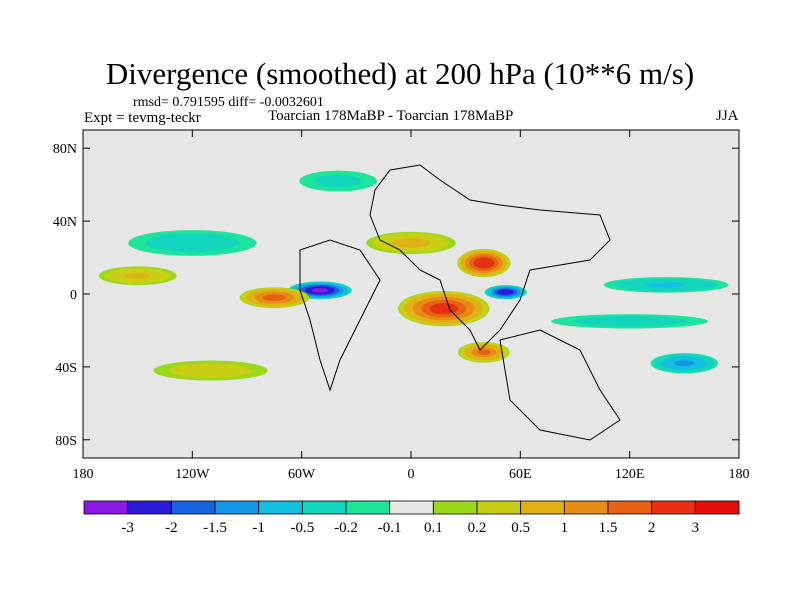 This screenshot has height=600, width=800. I want to click on y-tick-label: 0, so click(73, 295).